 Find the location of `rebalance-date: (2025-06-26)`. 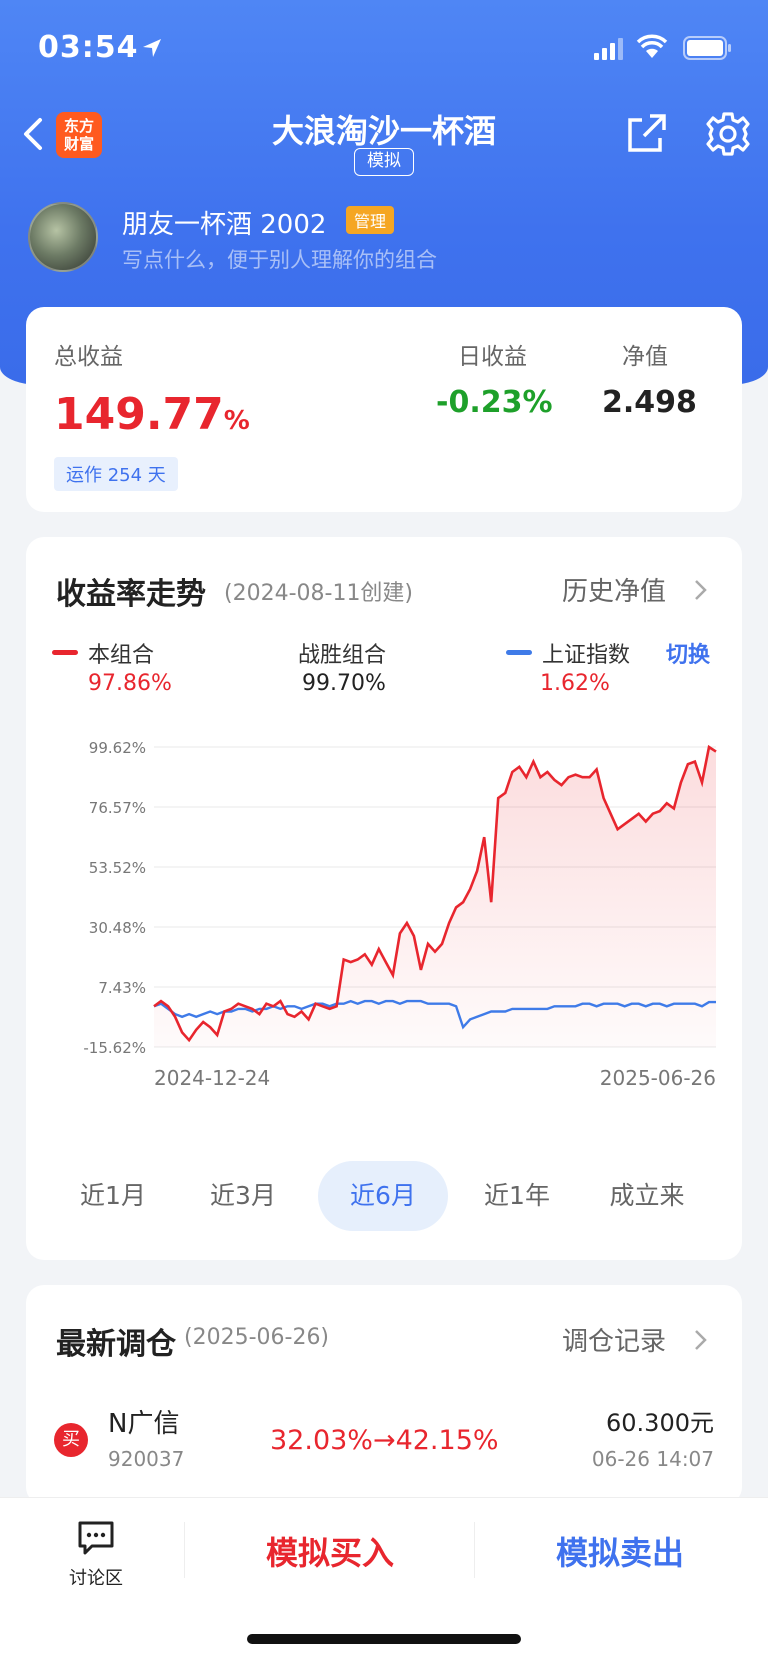

rebalance-date: (2025-06-26) is located at coordinates (257, 1337).